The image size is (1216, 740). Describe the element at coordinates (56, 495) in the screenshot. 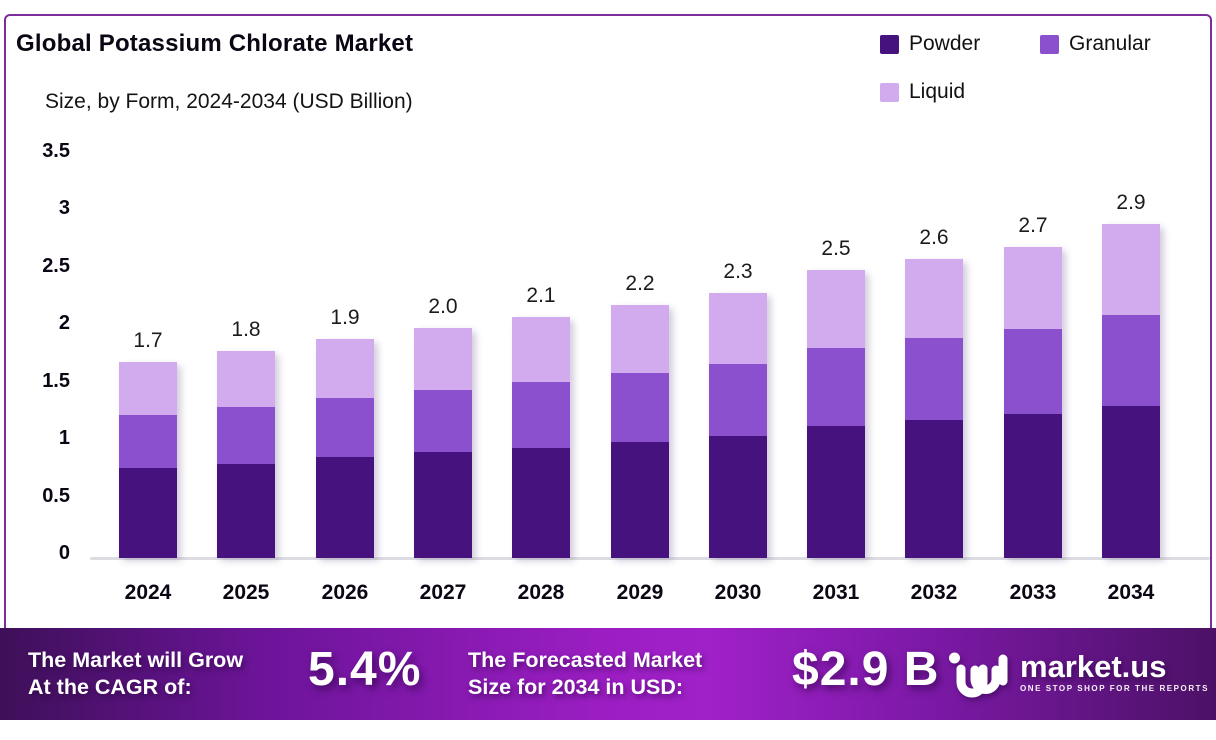

I see `y-axis-tick-label: 0.5` at that location.